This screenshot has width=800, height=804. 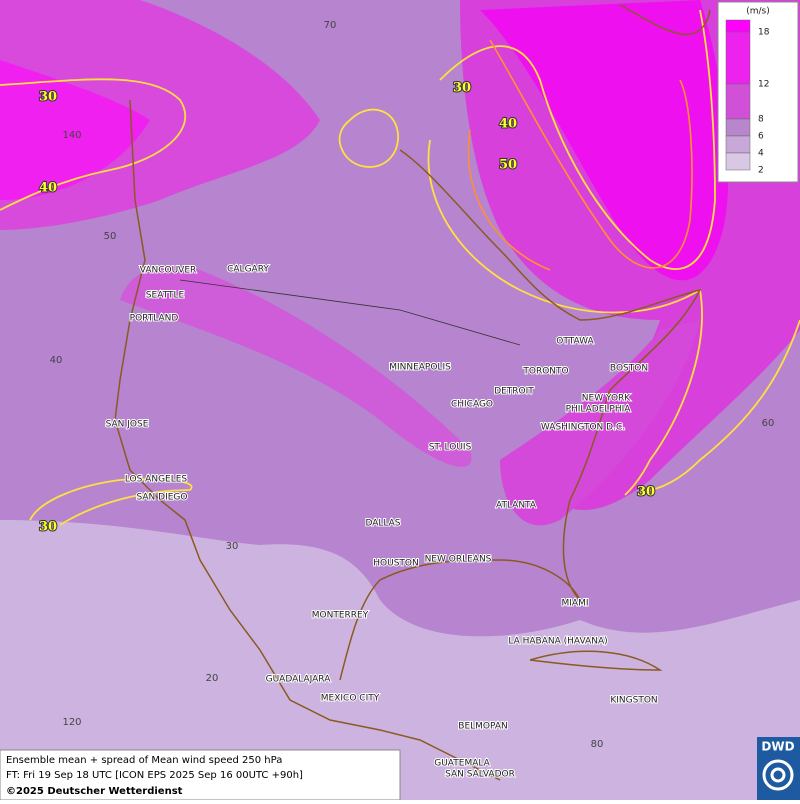 What do you see at coordinates (299, 680) in the screenshot?
I see `city-label: GUADALAJARA` at bounding box center [299, 680].